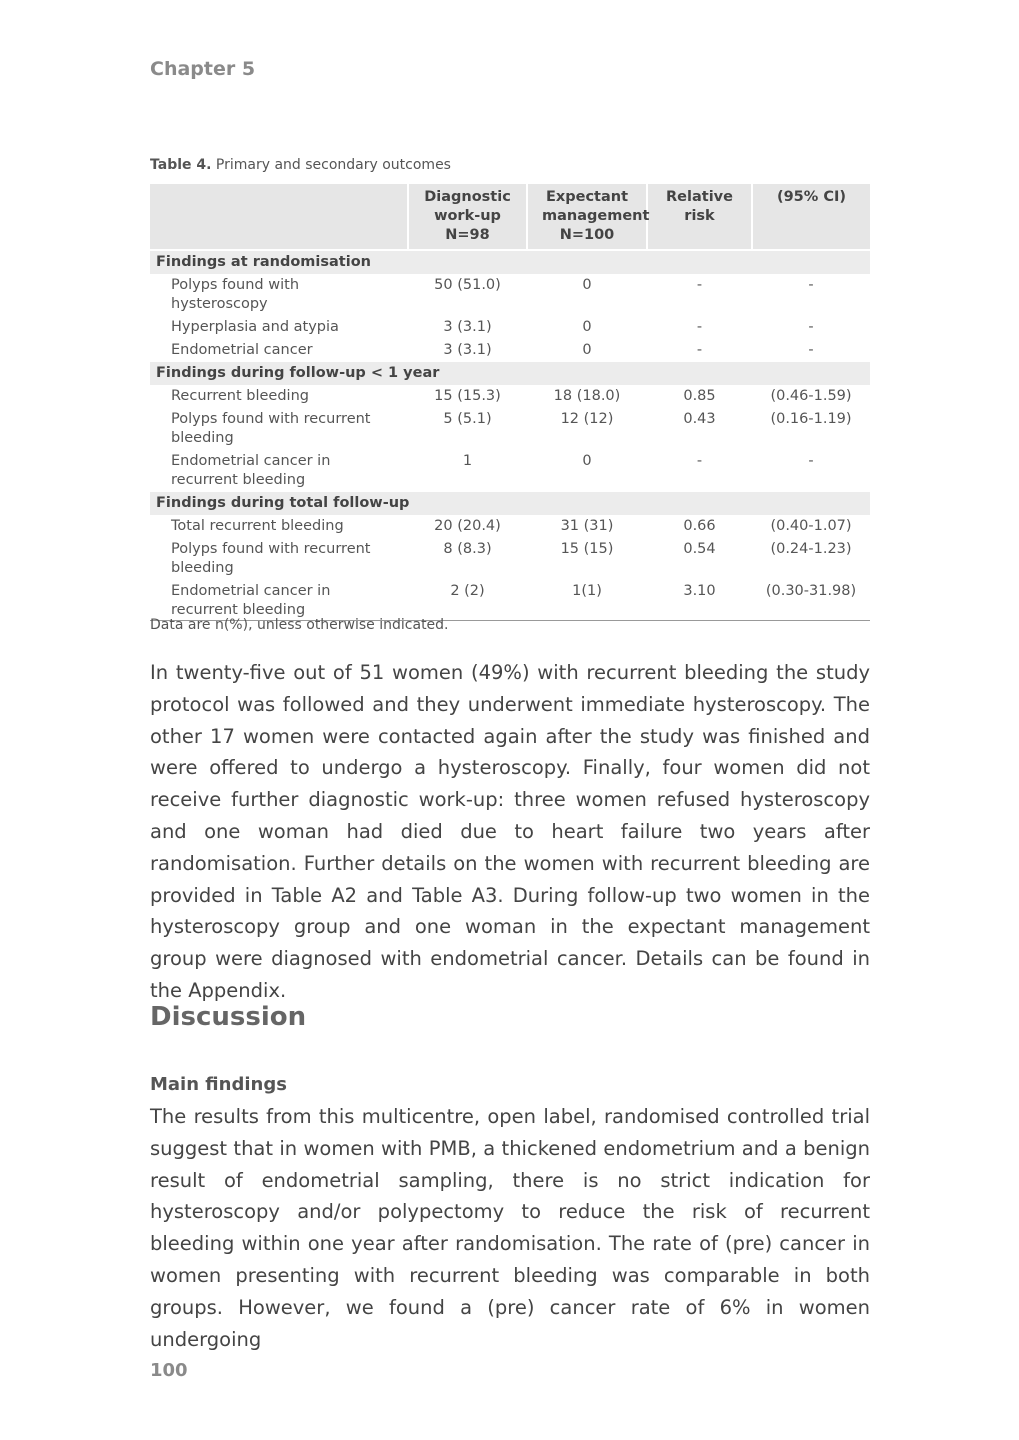  Describe the element at coordinates (699, 217) in the screenshot. I see `column-header: Relative risk` at that location.